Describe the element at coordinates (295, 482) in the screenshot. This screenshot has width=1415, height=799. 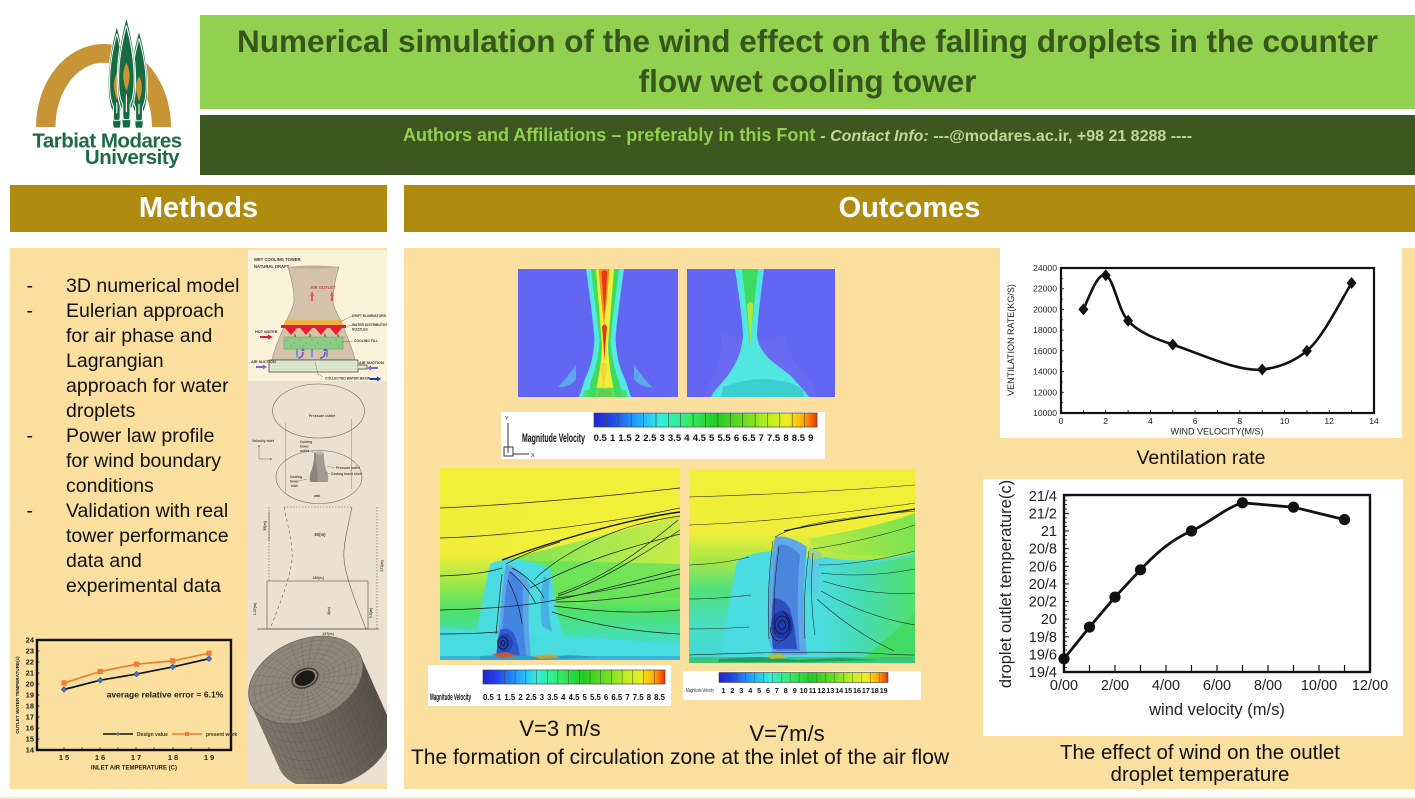
I see `svg-text: tower` at that location.